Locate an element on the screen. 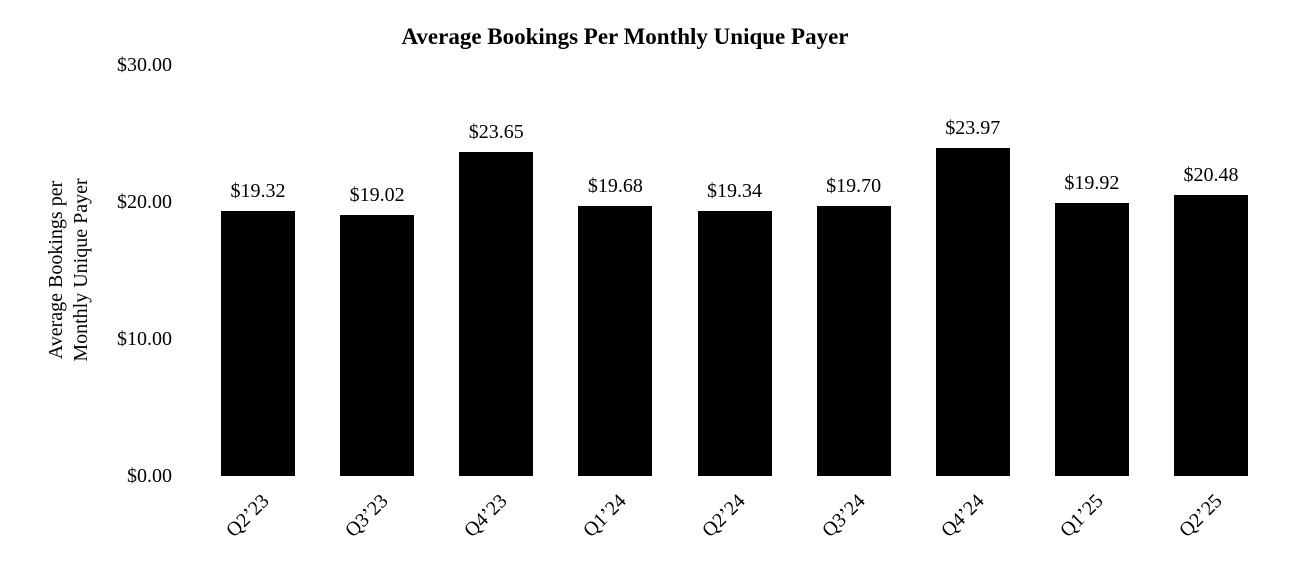 The image size is (1300, 576). x-axis-label: Q3’24 is located at coordinates (843, 516).